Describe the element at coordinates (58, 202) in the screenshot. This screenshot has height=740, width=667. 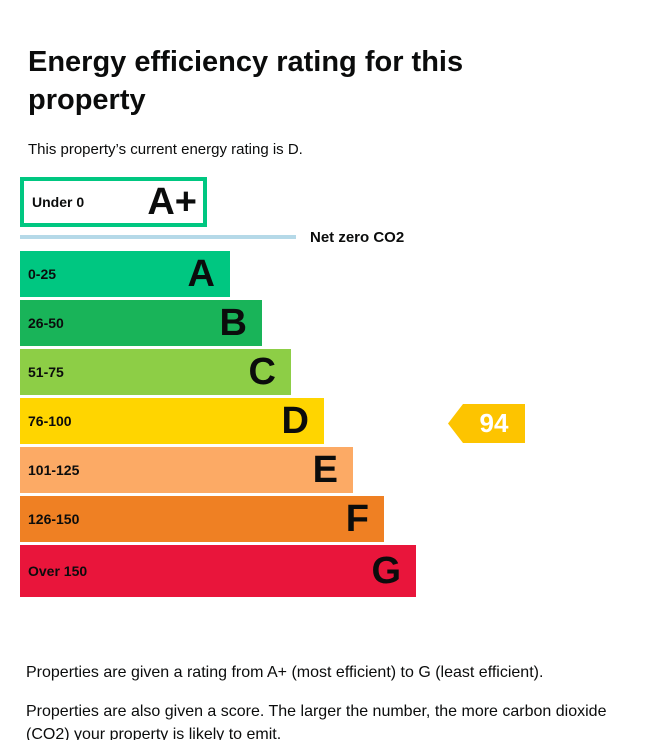
I see `band-range-label: Under 0` at that location.